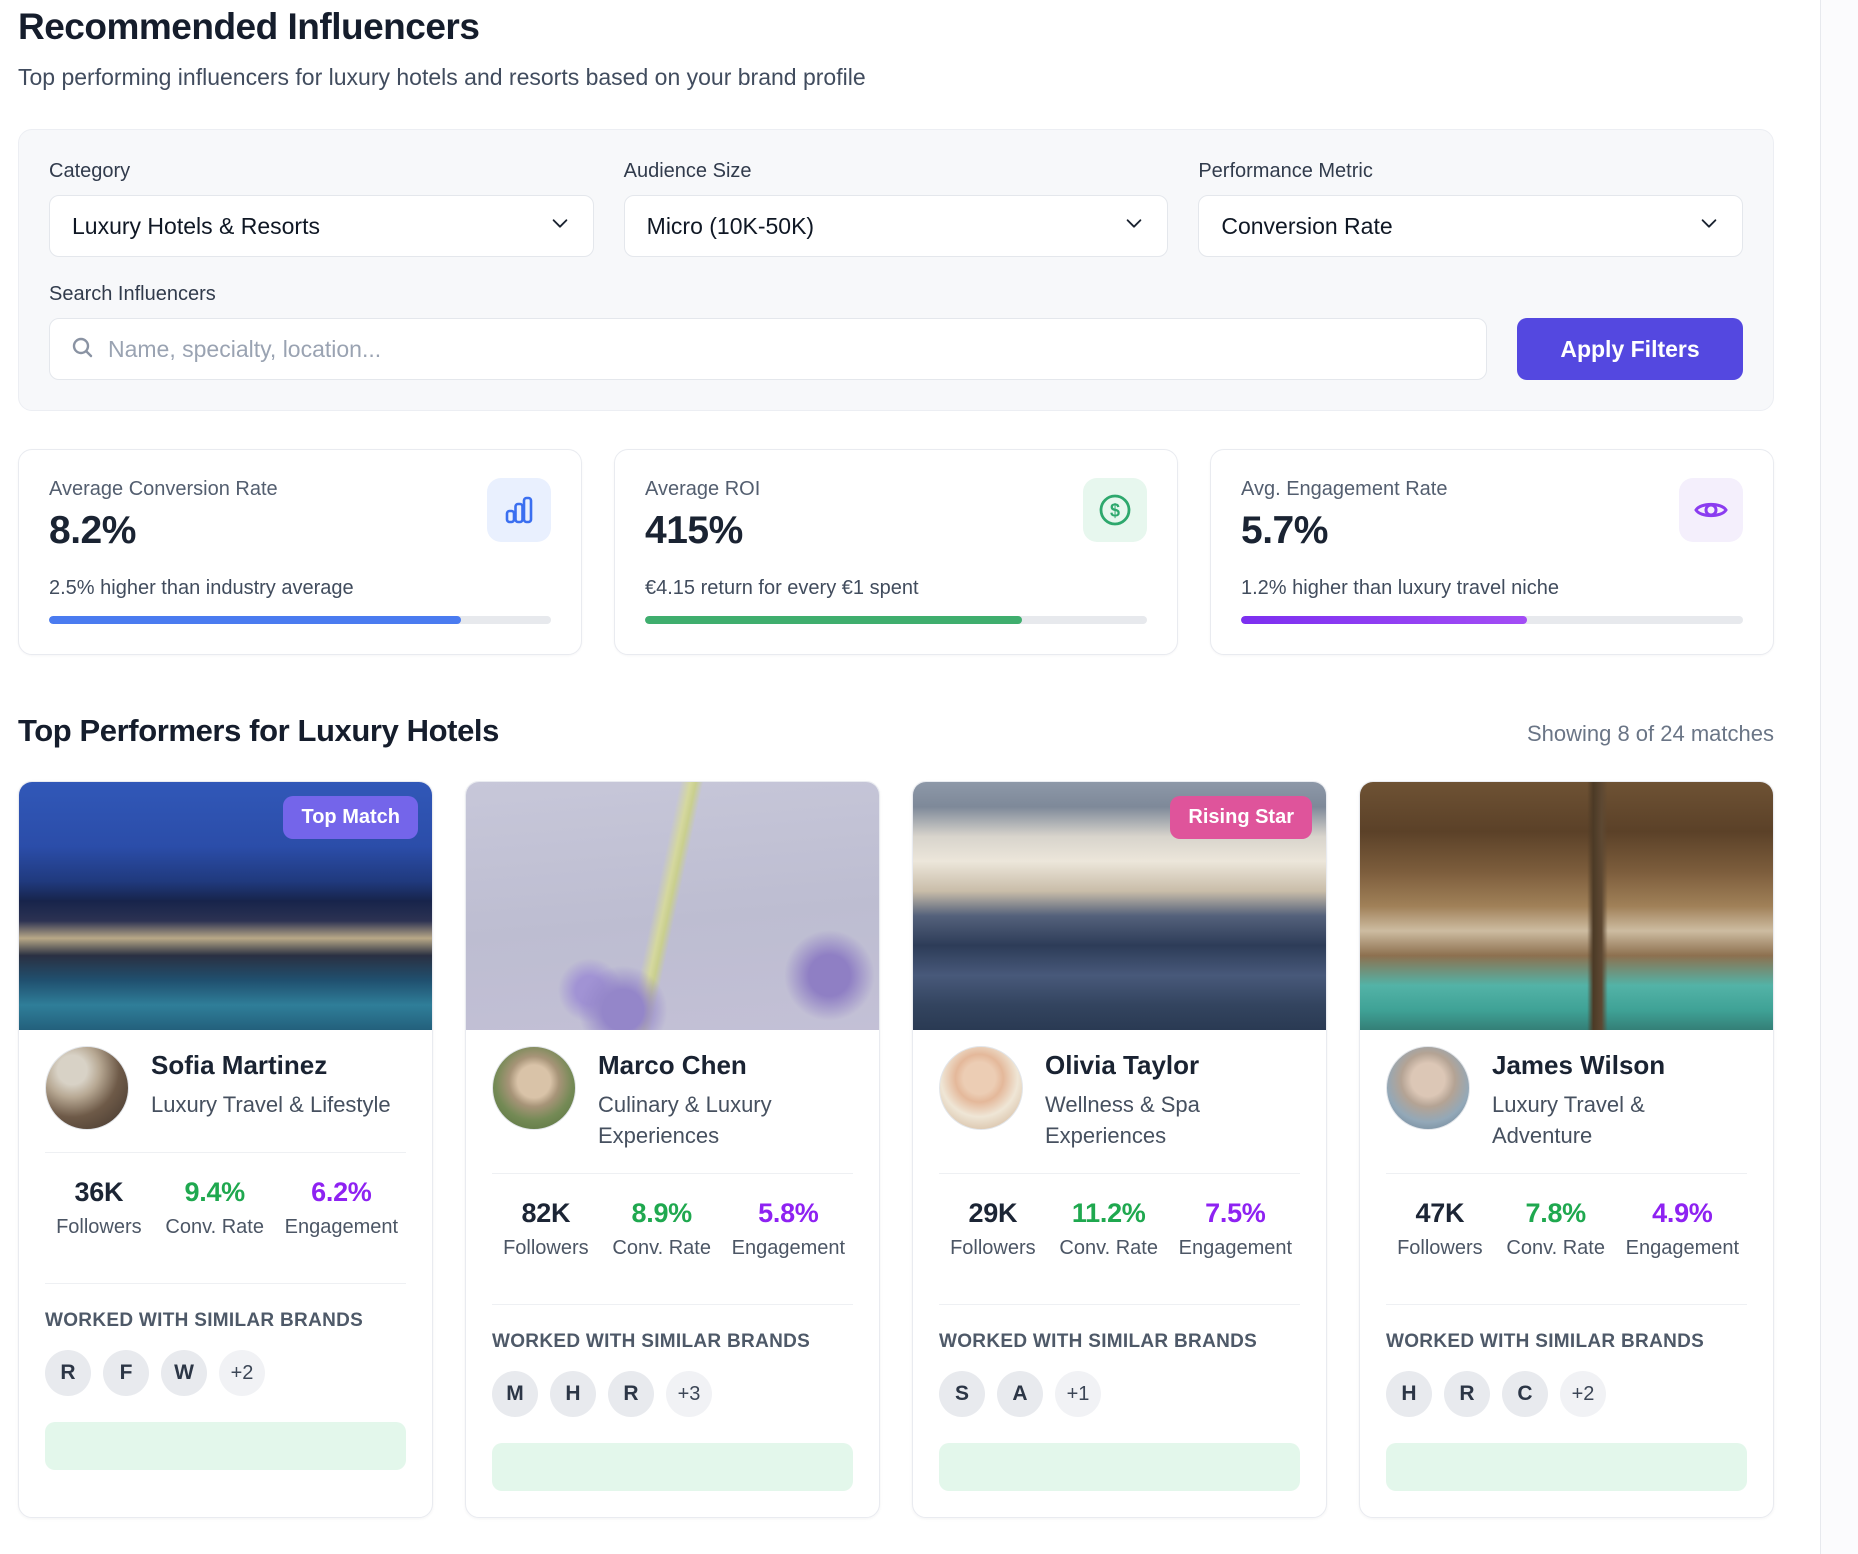 The image size is (1858, 1554). Describe the element at coordinates (1020, 1394) in the screenshot. I see `brand-chip: A` at that location.